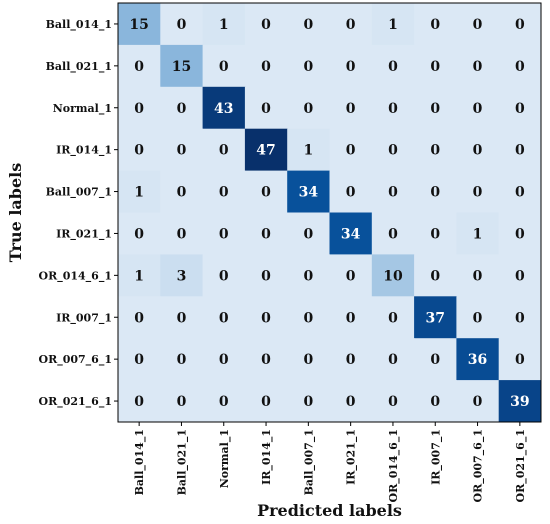 The width and height of the screenshot is (550, 524). What do you see at coordinates (76, 402) in the screenshot?
I see `y-tick-label: OR_021_6_1` at bounding box center [76, 402].